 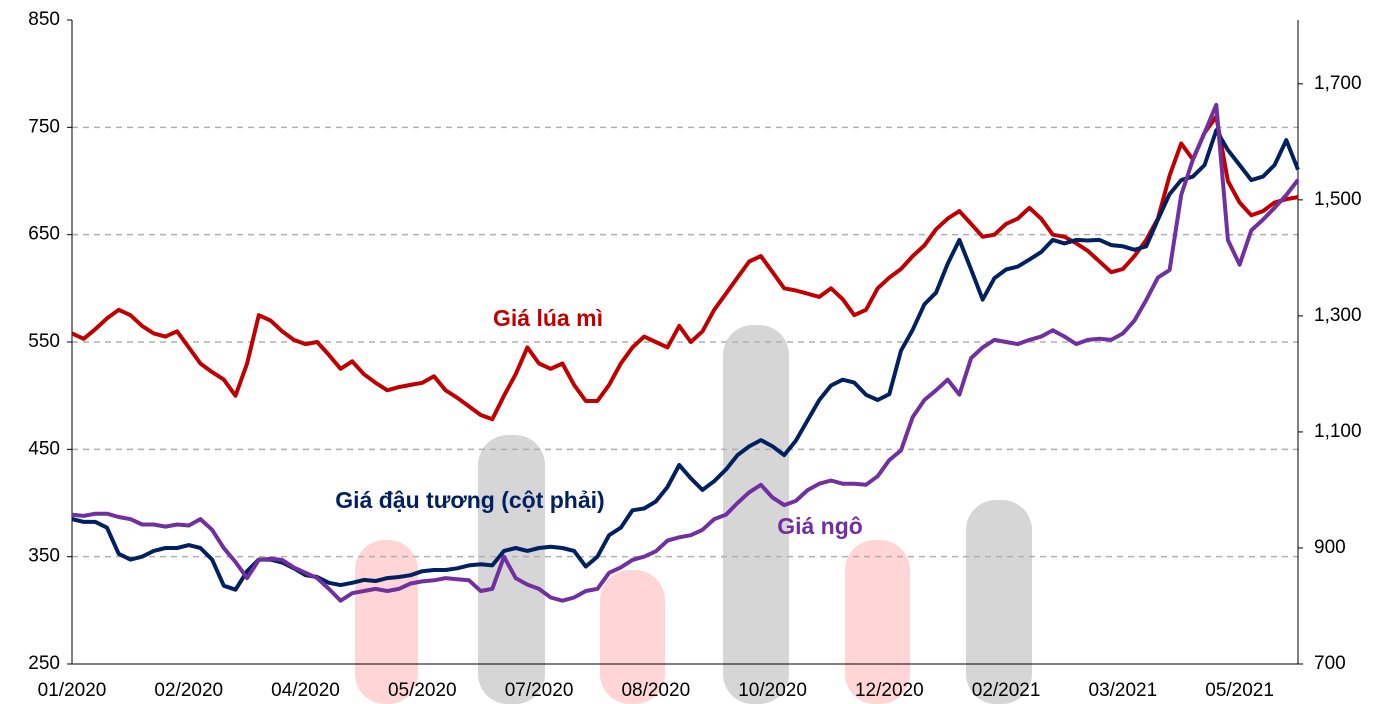 What do you see at coordinates (44, 234) in the screenshot?
I see `y-tick-label: 650` at bounding box center [44, 234].